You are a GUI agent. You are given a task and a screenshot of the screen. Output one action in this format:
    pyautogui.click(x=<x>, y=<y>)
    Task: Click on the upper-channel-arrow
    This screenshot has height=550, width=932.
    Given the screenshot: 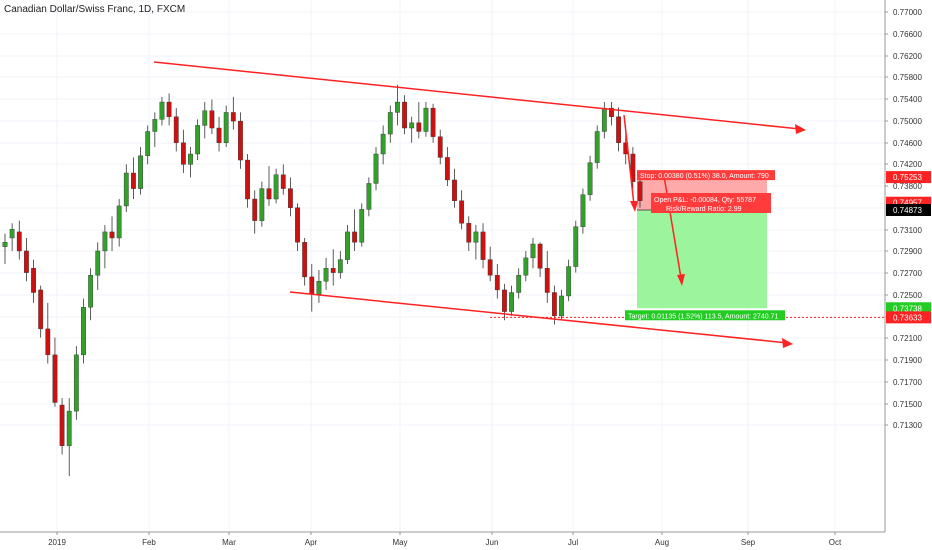 What is the action you would take?
    pyautogui.click(x=800, y=129)
    